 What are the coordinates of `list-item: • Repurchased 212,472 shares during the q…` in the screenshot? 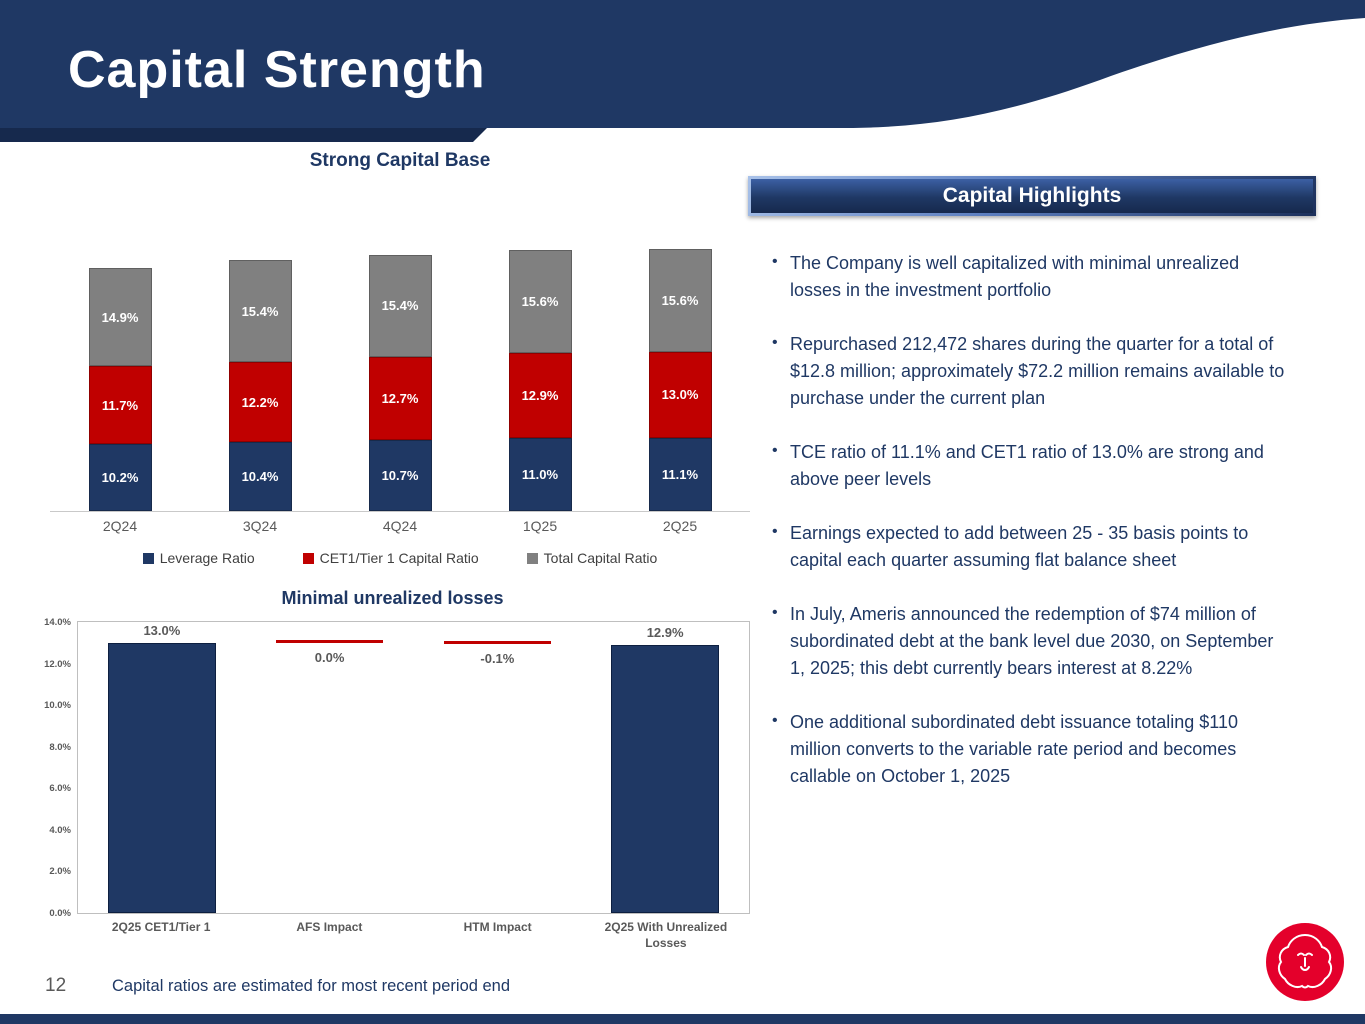 It's located at (1018, 371).